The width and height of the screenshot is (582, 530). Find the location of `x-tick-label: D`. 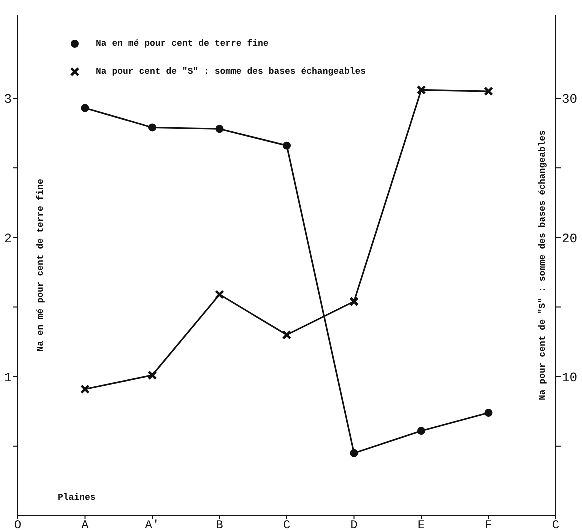

x-tick-label: D is located at coordinates (354, 524).